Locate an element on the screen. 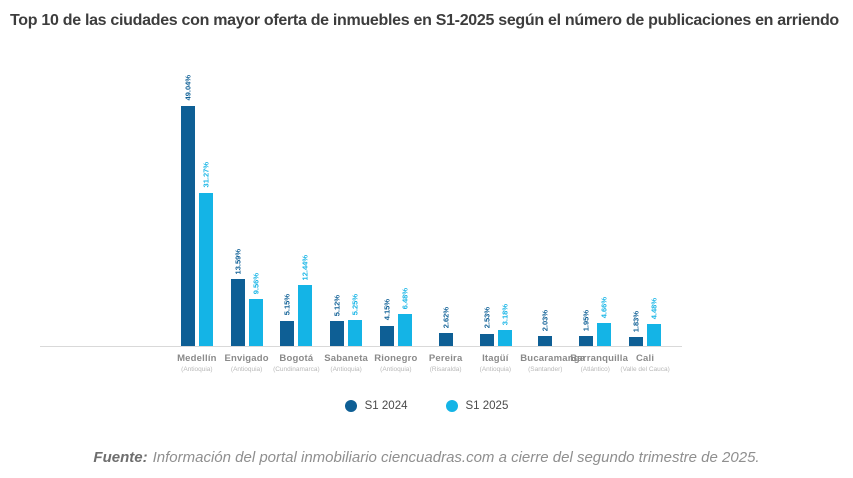 The image size is (853, 478). bar-value-label: 3.18% is located at coordinates (504, 315).